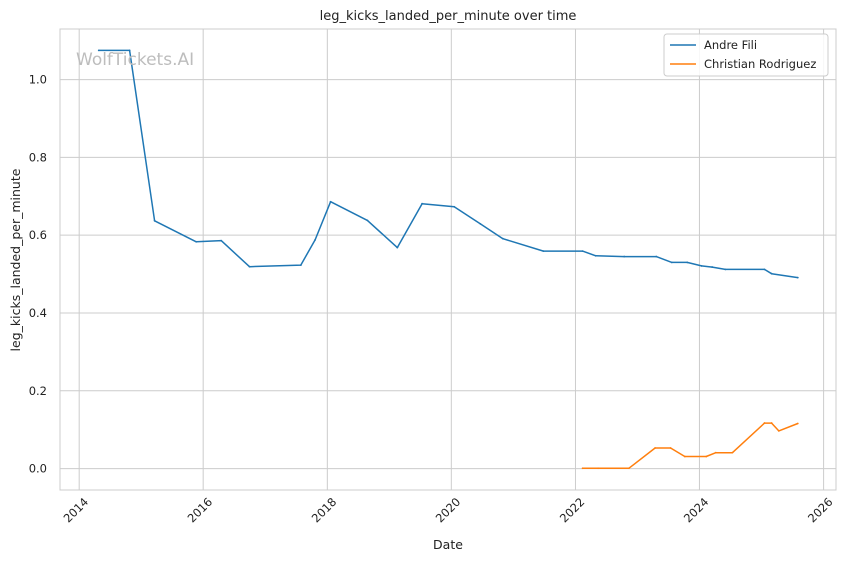  What do you see at coordinates (38, 391) in the screenshot?
I see `y-tick-label: 0.2` at bounding box center [38, 391].